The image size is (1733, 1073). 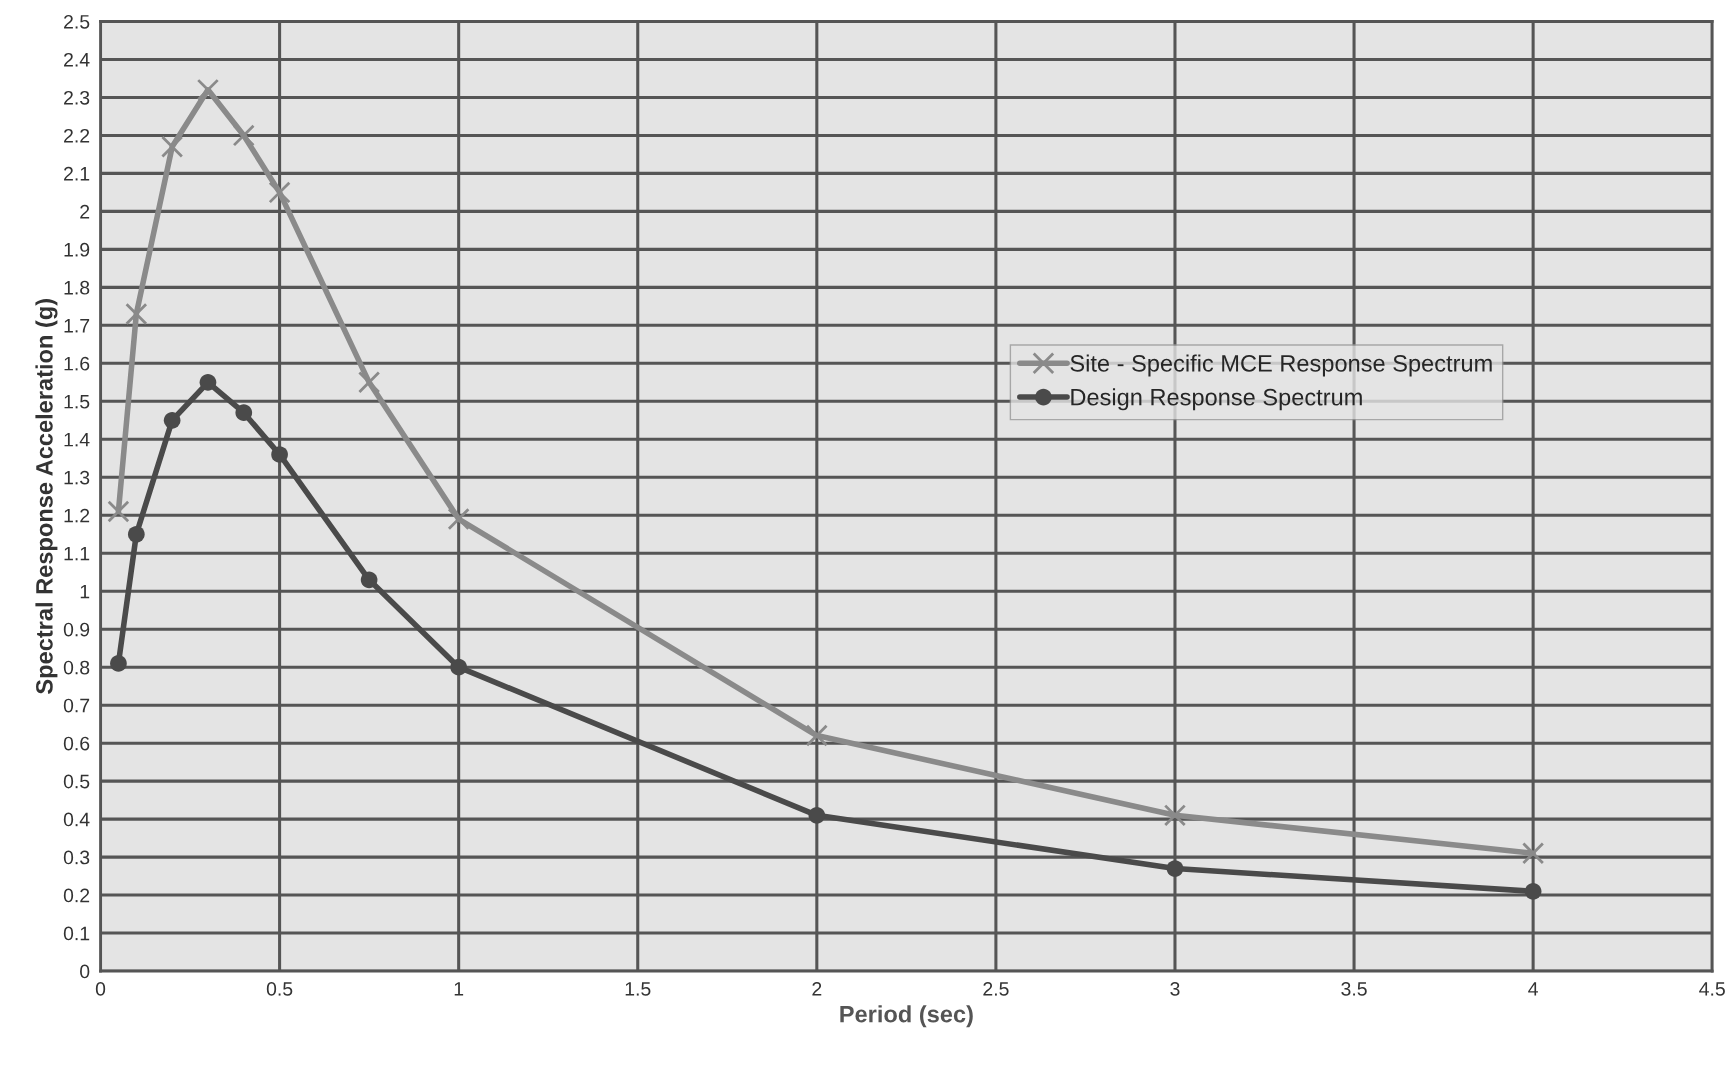 What do you see at coordinates (100, 989) in the screenshot?
I see `x-tick-label: 0` at bounding box center [100, 989].